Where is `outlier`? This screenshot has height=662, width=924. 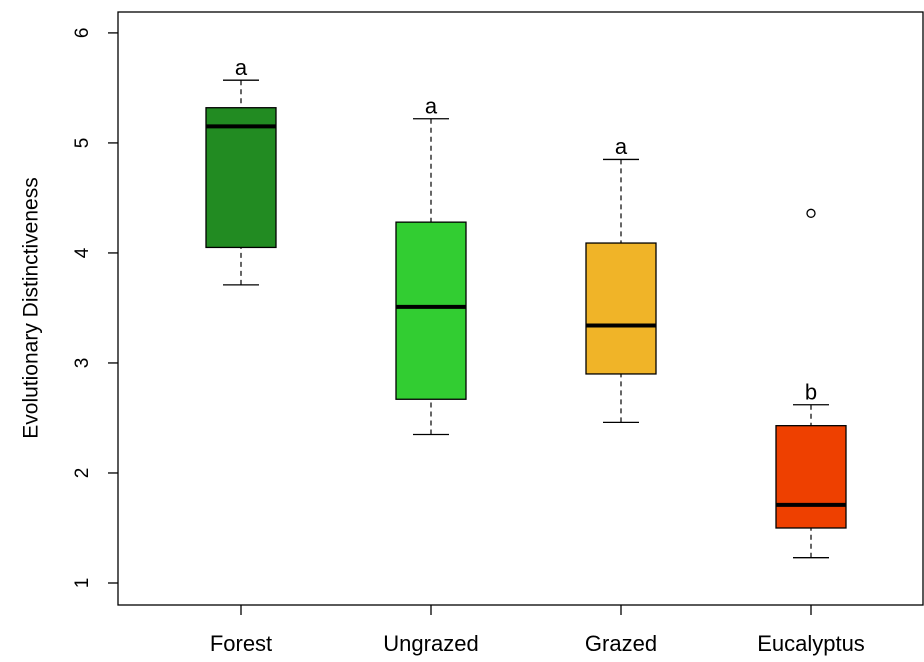 outlier is located at coordinates (811, 213).